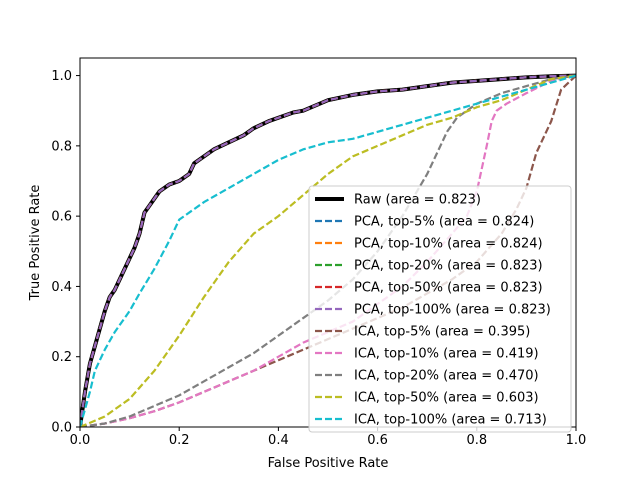 This screenshot has width=640, height=480. I want to click on y-tick-label: 0.6, so click(61, 217).